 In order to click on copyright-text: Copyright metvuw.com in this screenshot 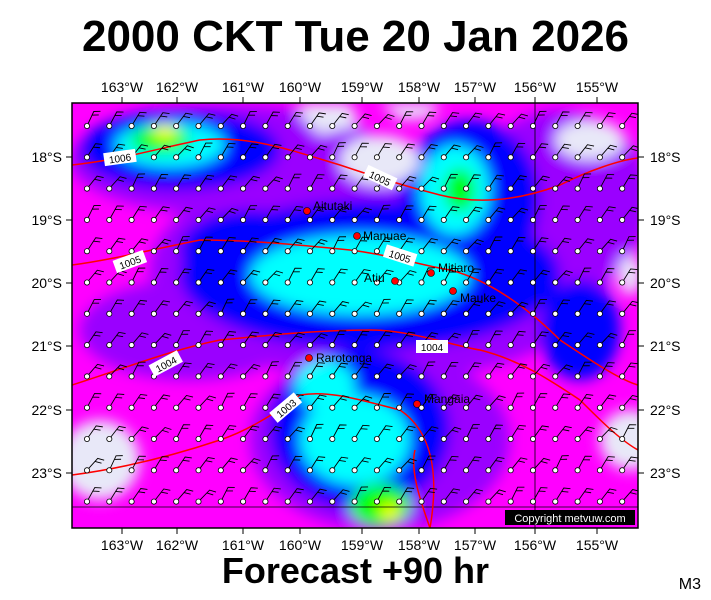, I will do `click(569, 519)`.